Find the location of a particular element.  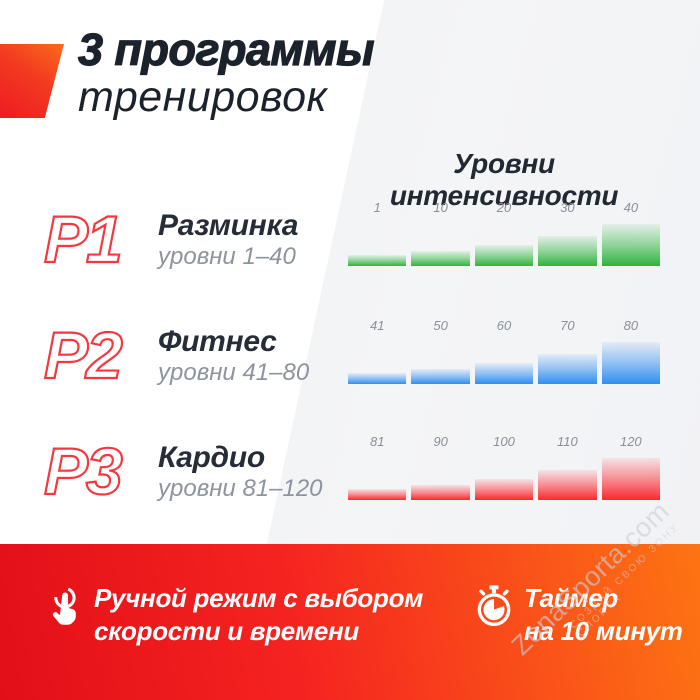

intensity-chart-p3: 81 90 100 110 120 is located at coordinates (504, 467).